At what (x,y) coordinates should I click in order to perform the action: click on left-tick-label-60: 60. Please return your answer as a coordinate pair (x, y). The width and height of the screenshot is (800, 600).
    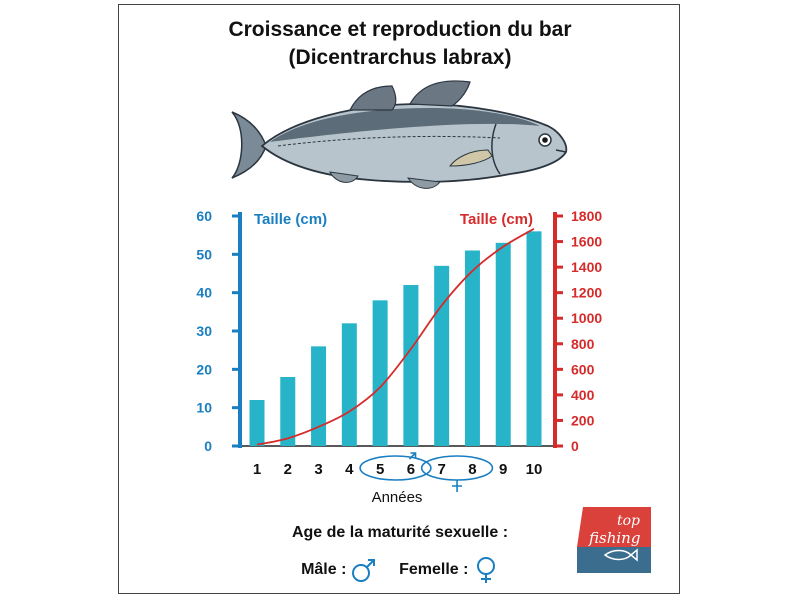
    Looking at the image, I should click on (204, 216).